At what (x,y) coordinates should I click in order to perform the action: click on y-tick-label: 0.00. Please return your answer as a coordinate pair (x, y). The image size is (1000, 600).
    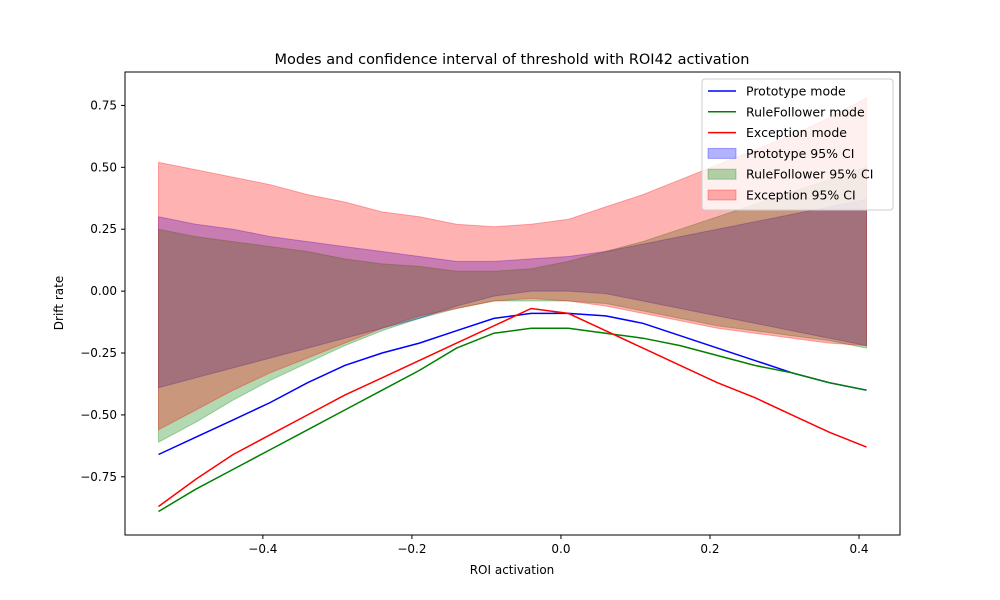
    Looking at the image, I should click on (103, 291).